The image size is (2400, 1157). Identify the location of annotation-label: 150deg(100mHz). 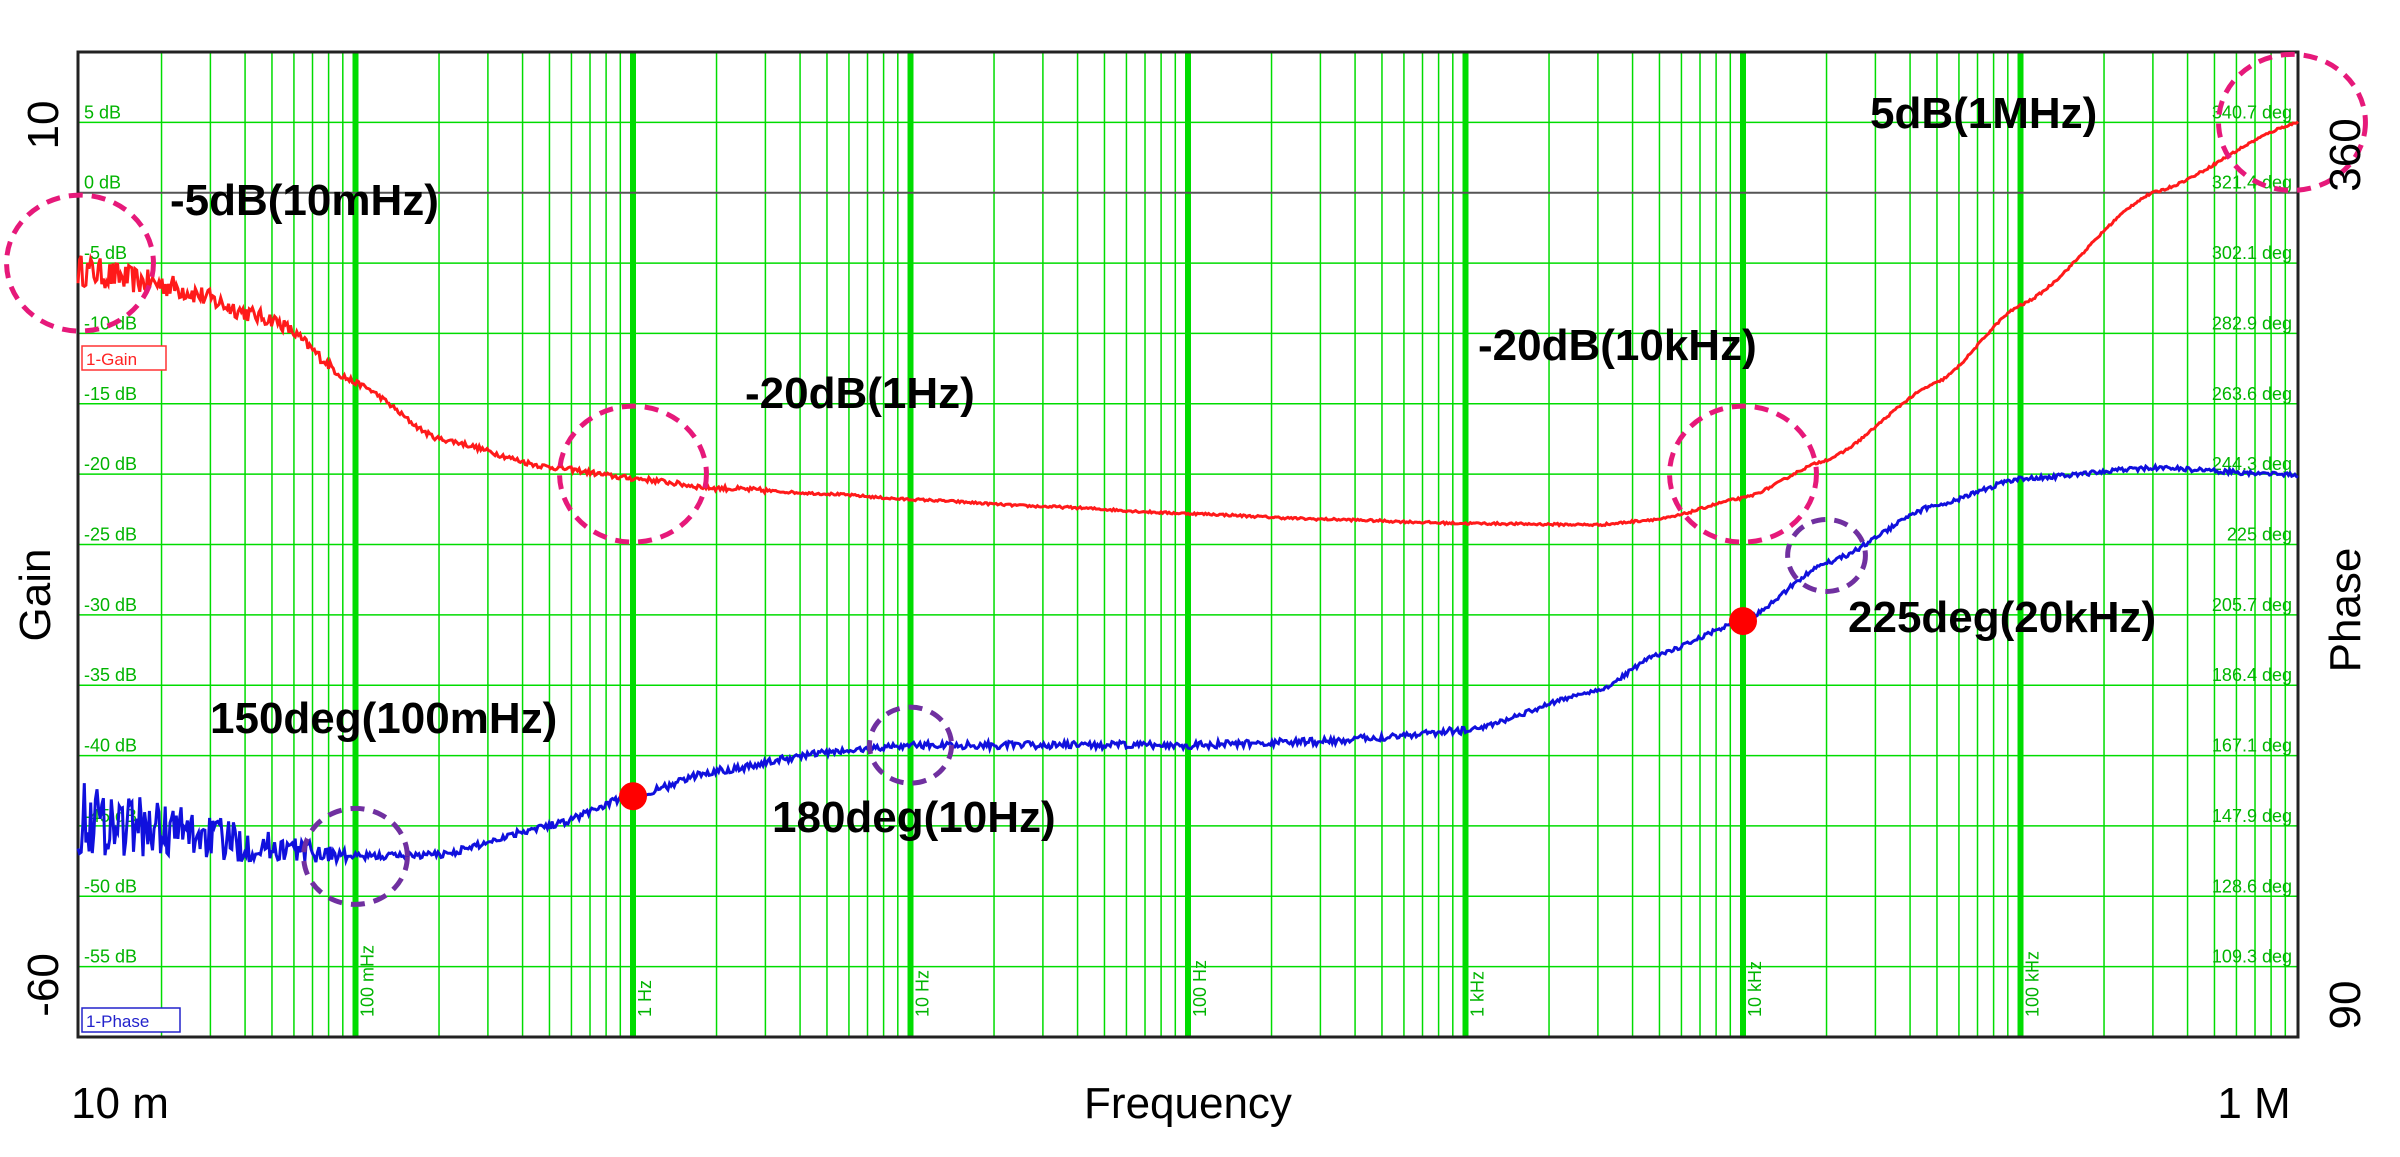
(383, 718).